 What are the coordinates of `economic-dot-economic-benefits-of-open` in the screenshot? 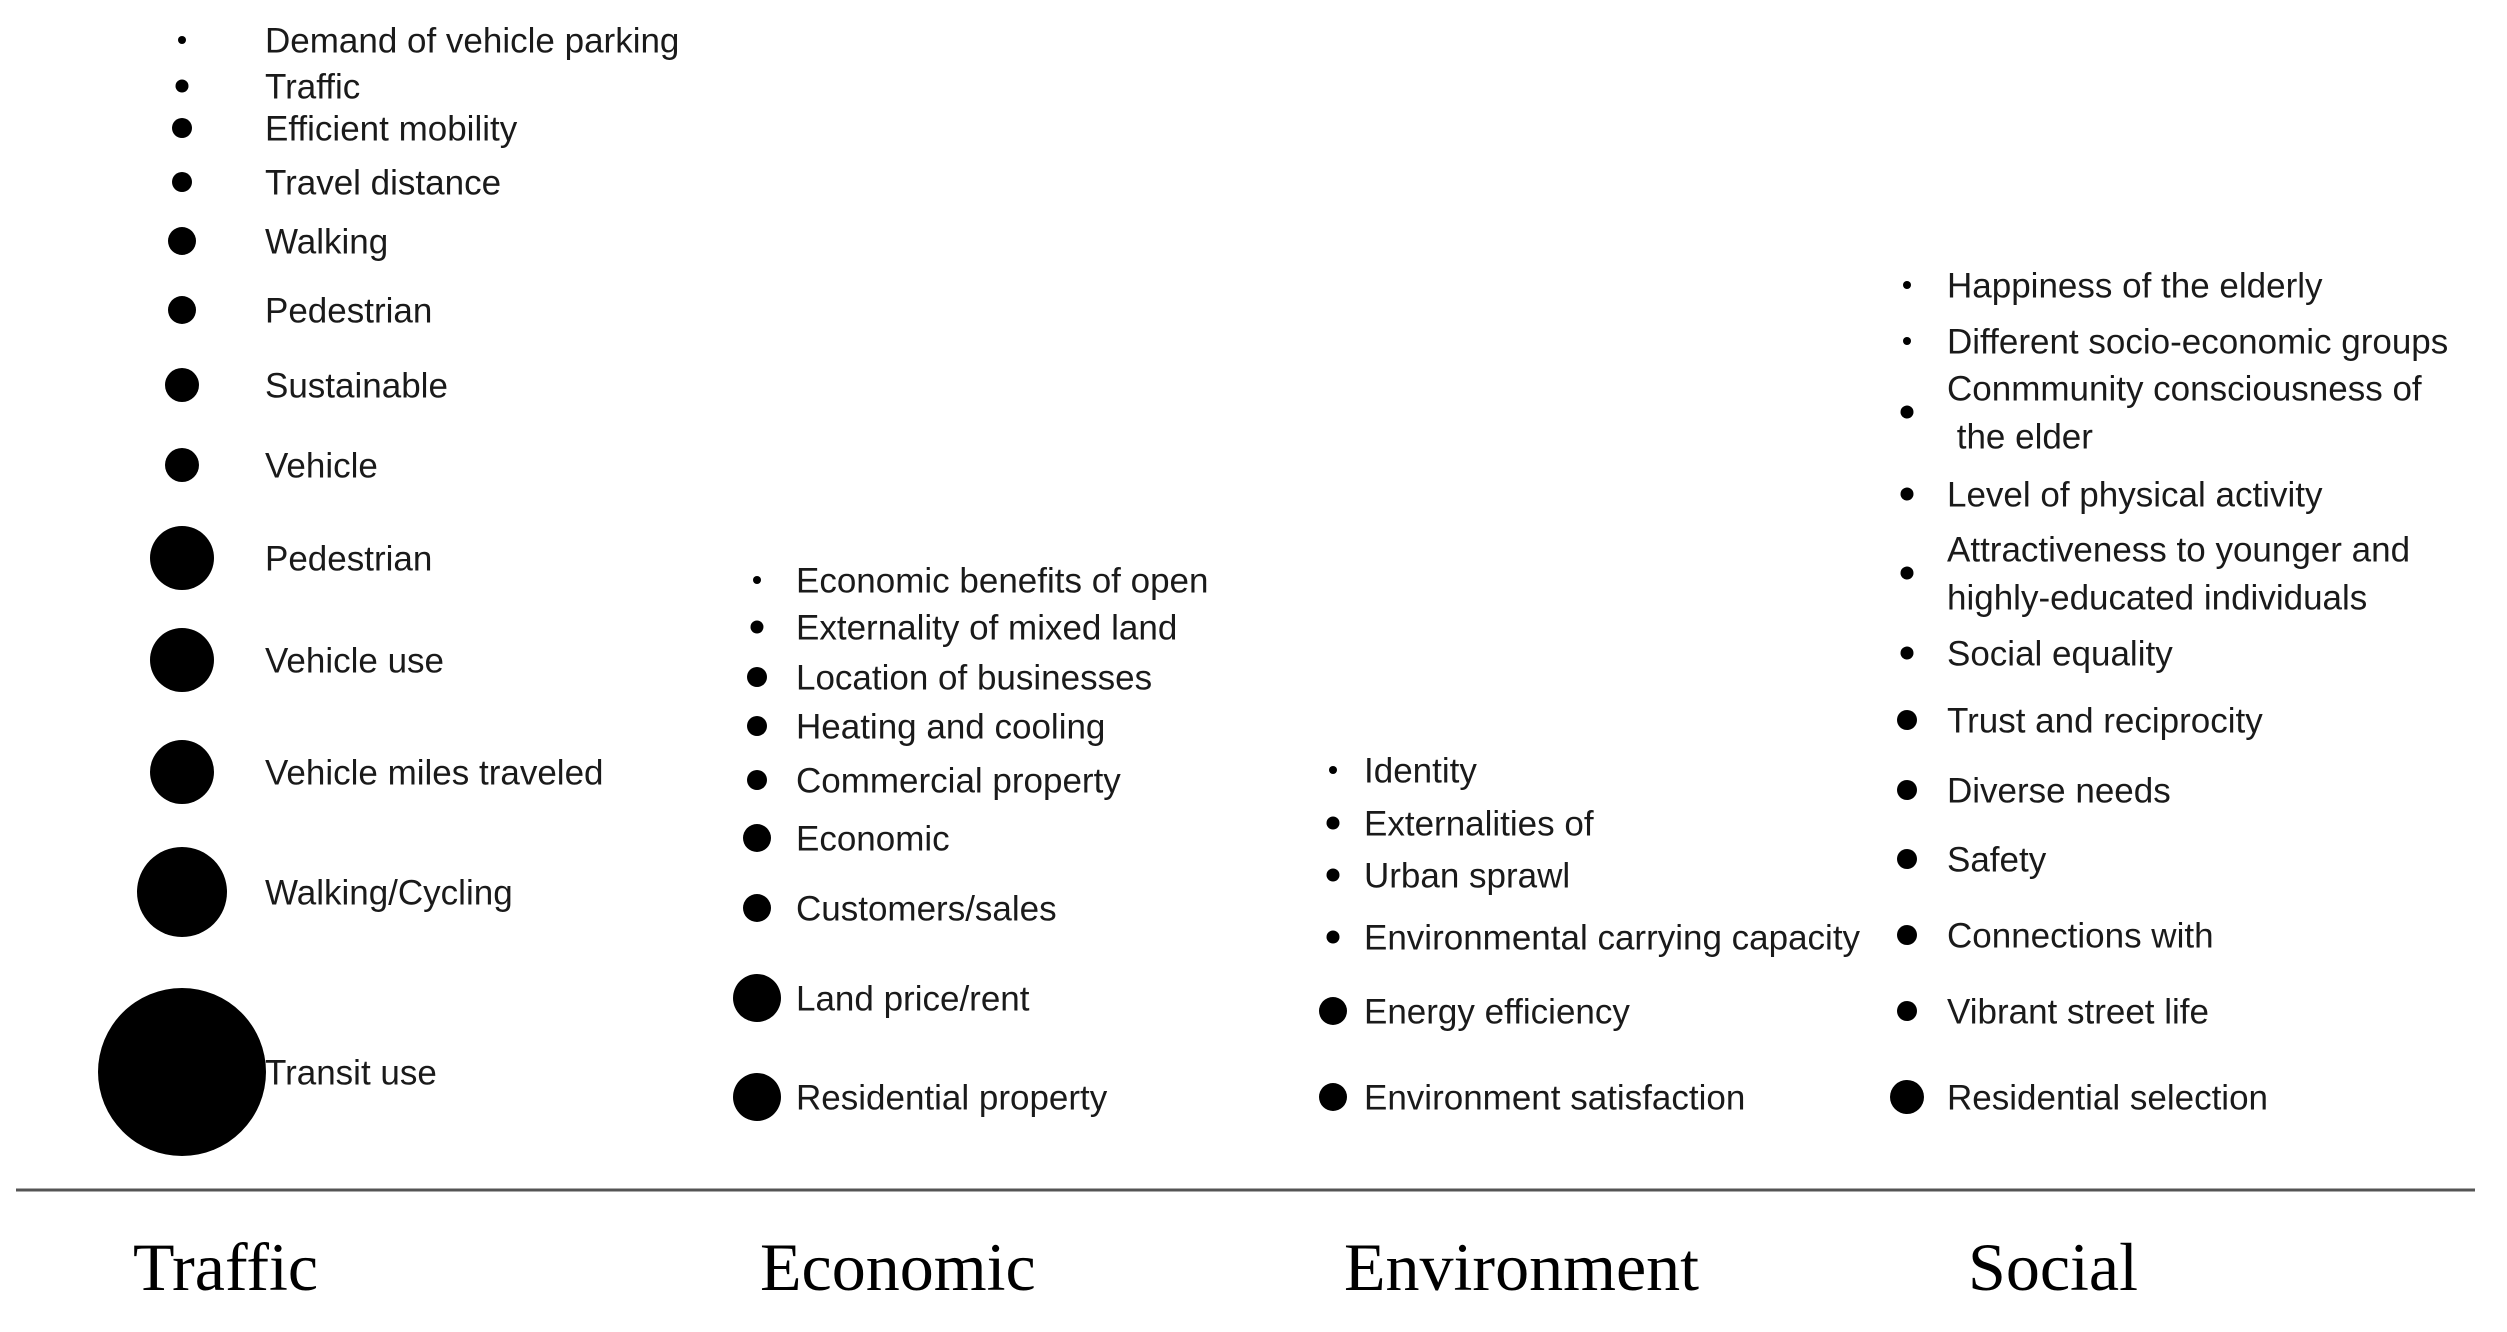 It's located at (757, 580).